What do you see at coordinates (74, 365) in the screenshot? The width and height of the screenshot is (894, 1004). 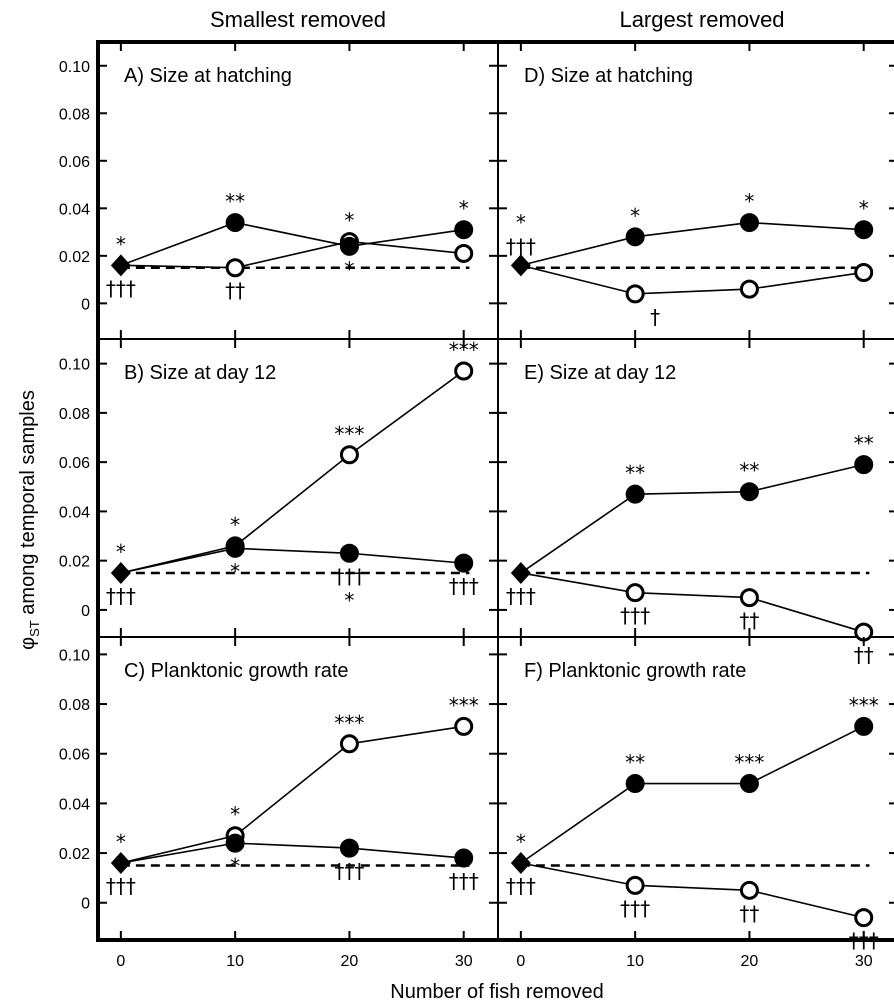 I see `y-tick-label-b-5: 0.10` at bounding box center [74, 365].